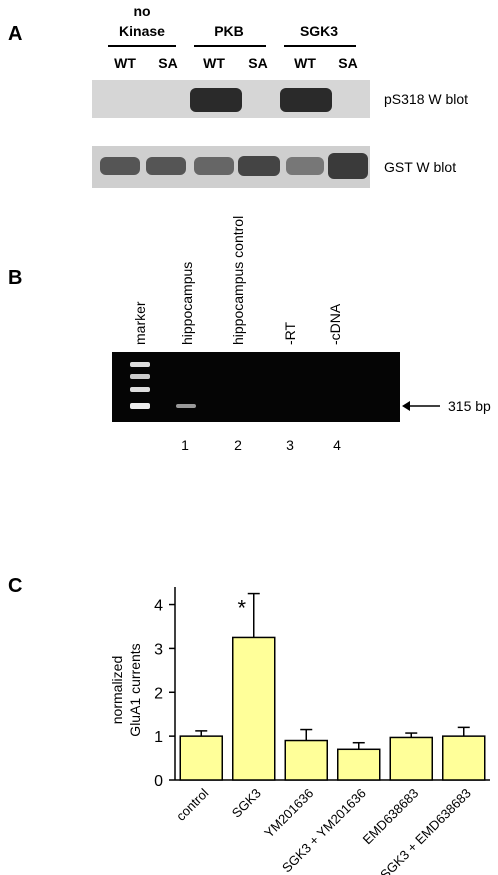 The height and width of the screenshot is (875, 498). What do you see at coordinates (187, 303) in the screenshot?
I see `lane-label: hippocampus` at bounding box center [187, 303].